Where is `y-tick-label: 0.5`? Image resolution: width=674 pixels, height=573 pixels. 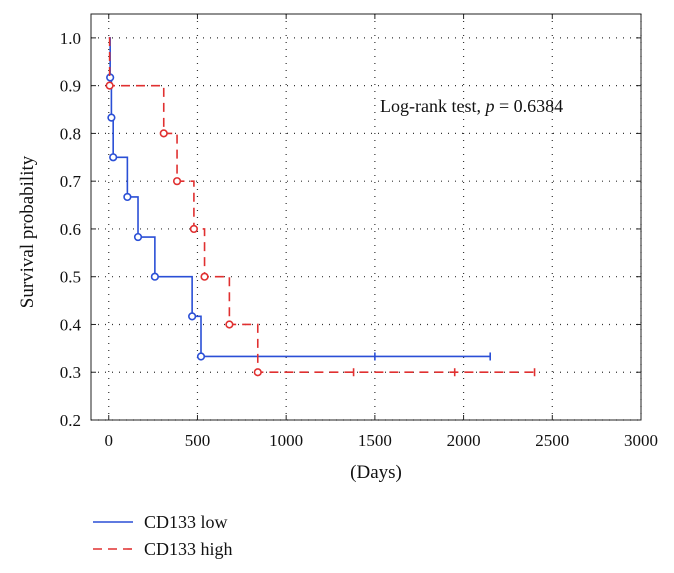 y-tick-label: 0.5 is located at coordinates (70, 277).